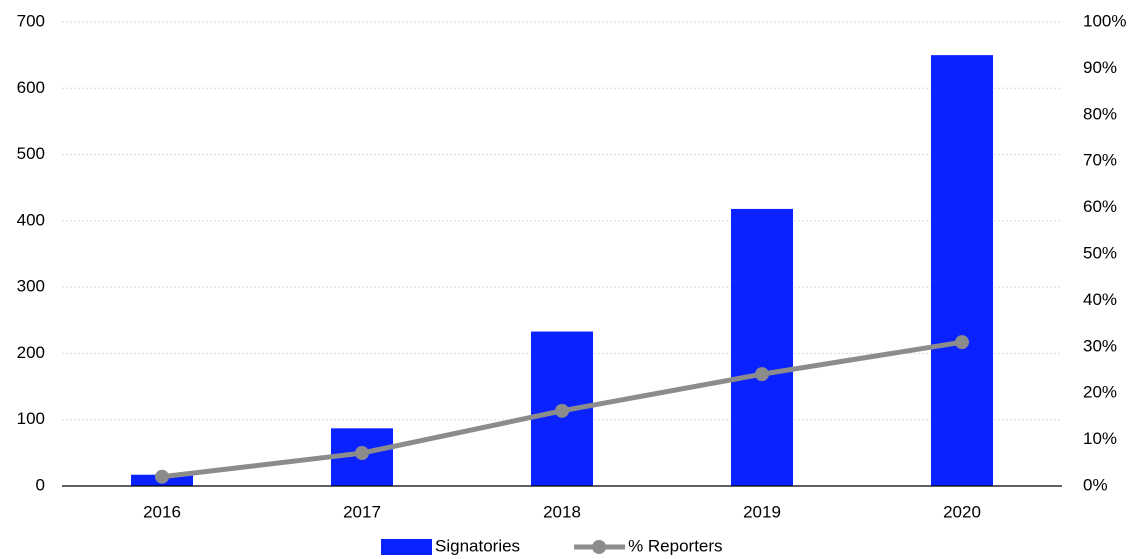 This screenshot has width=1139, height=559. What do you see at coordinates (477, 545) in the screenshot?
I see `legend-label: Signatories` at bounding box center [477, 545].